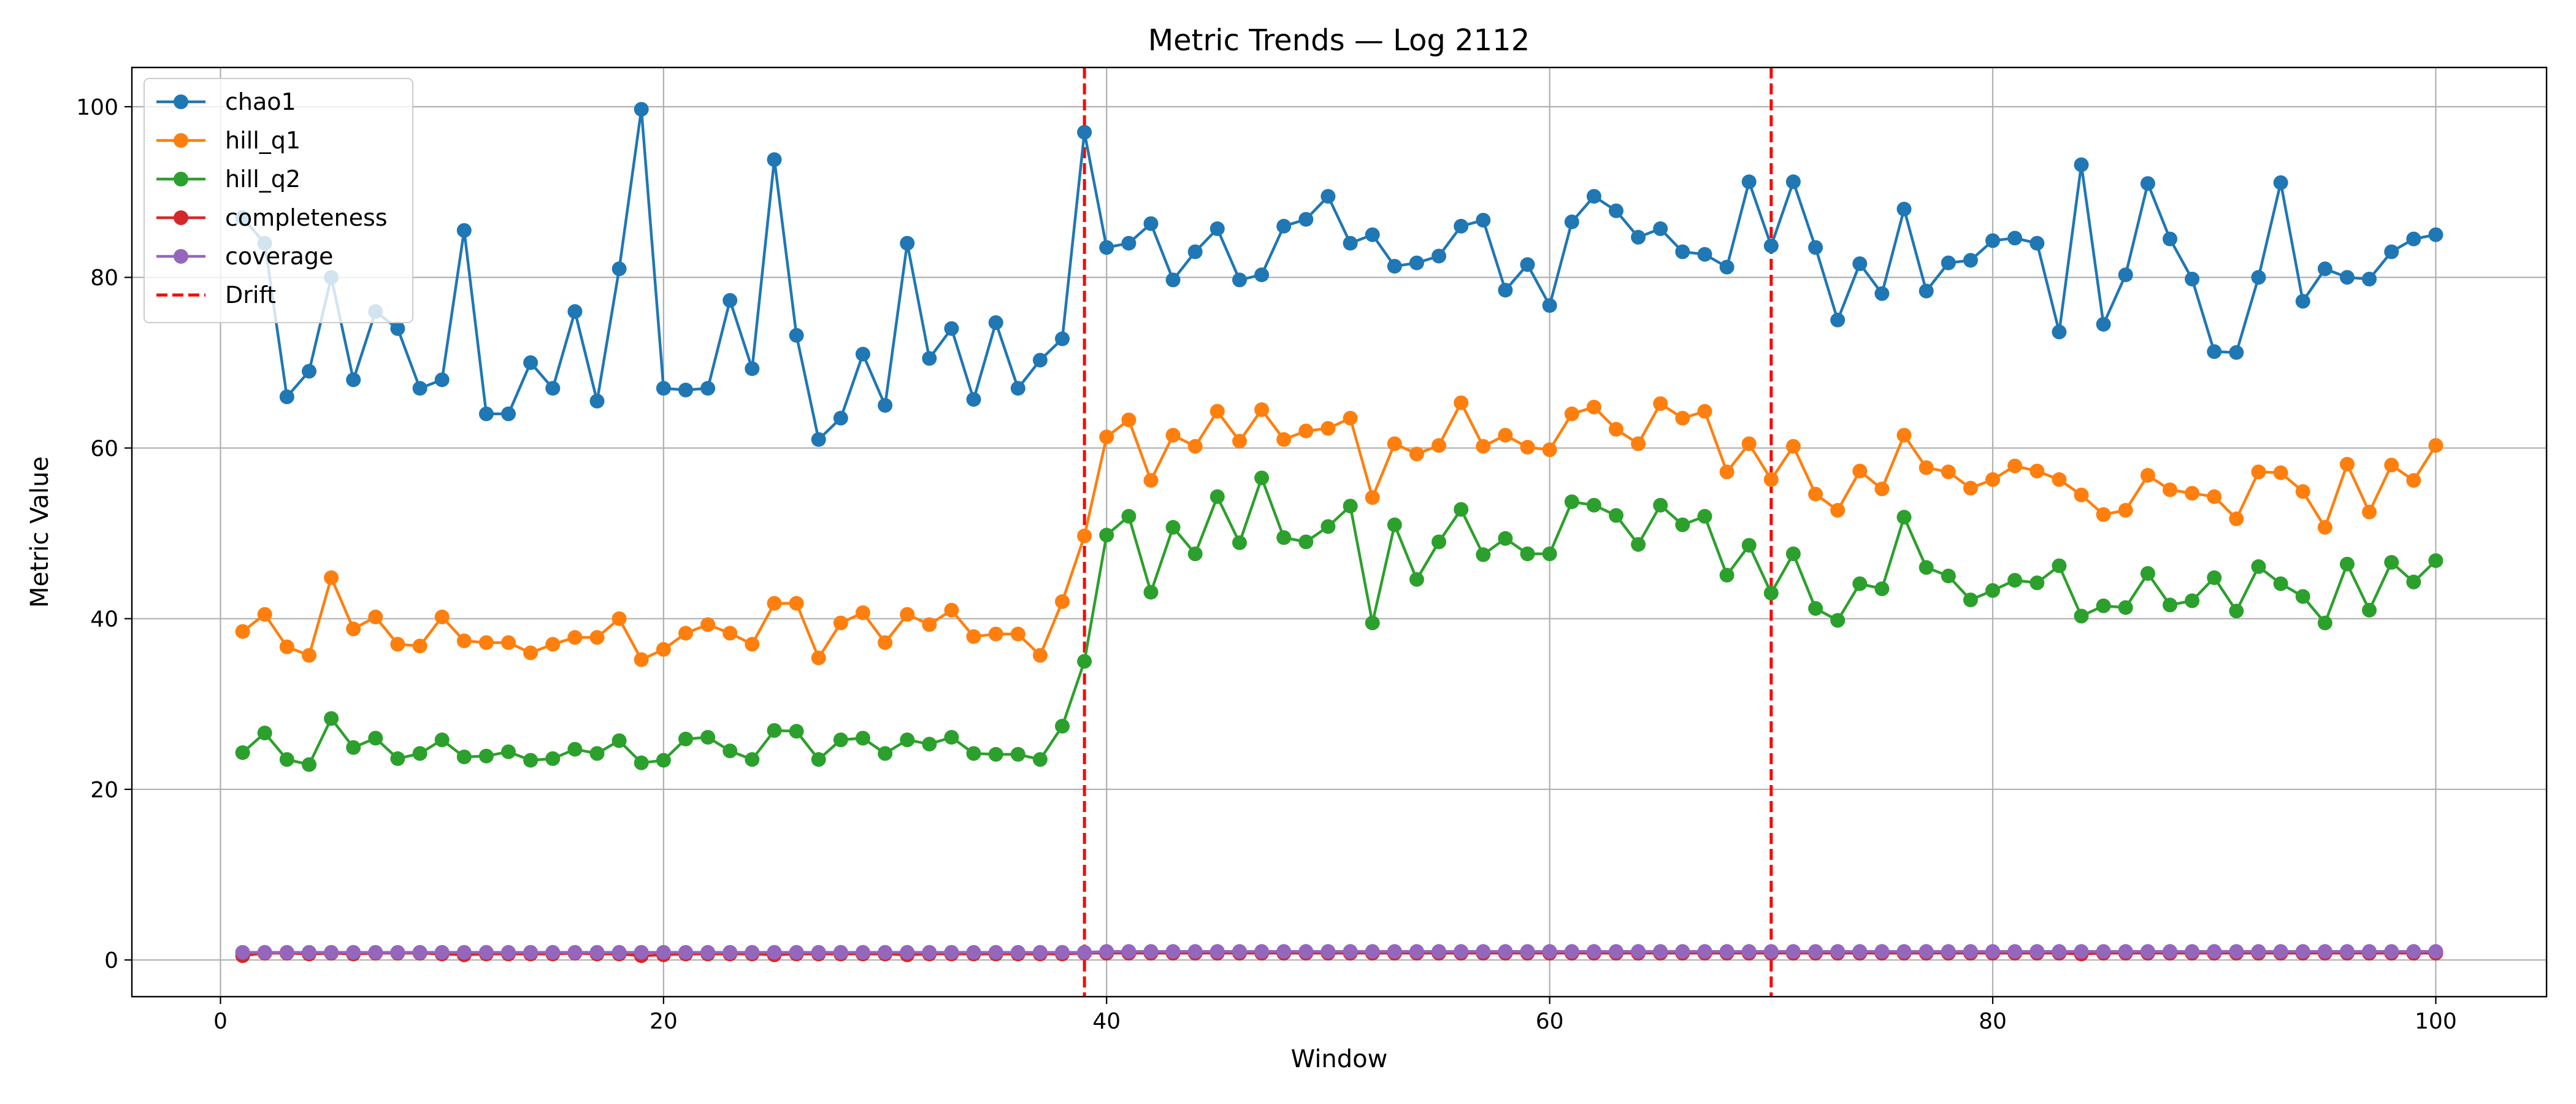 Image resolution: width=2576 pixels, height=1104 pixels. Describe the element at coordinates (1335, 1015) in the screenshot. I see `x-axis-ticks: 0 20 40 60 80 100` at that location.